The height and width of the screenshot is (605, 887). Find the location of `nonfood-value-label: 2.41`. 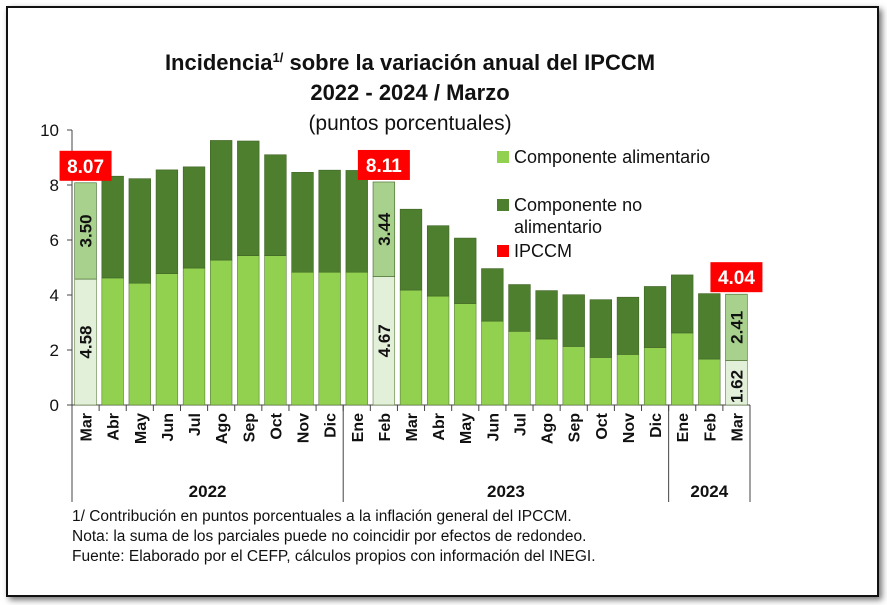

nonfood-value-label: 2.41 is located at coordinates (736, 327).